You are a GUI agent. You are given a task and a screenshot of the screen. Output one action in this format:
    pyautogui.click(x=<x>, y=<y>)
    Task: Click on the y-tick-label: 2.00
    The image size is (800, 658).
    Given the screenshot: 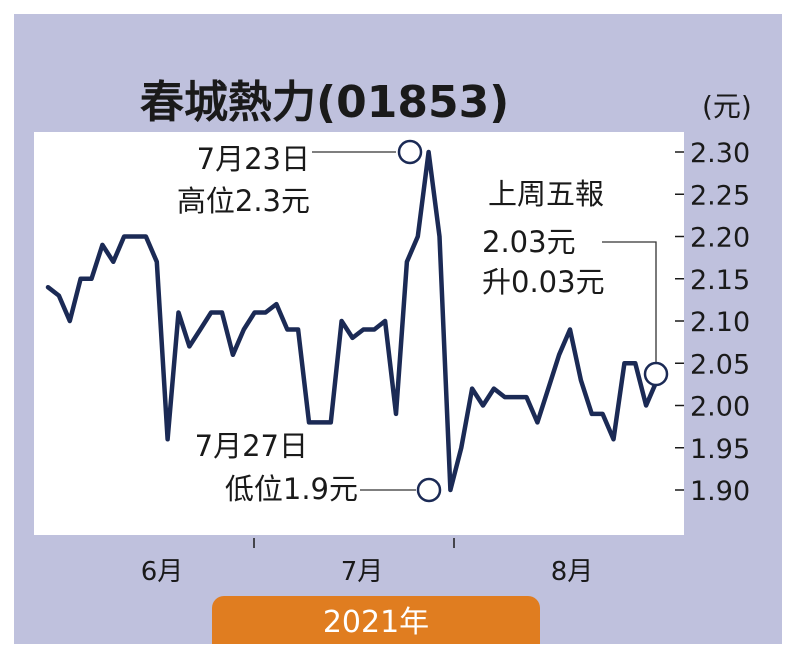 What is the action you would take?
    pyautogui.click(x=720, y=407)
    